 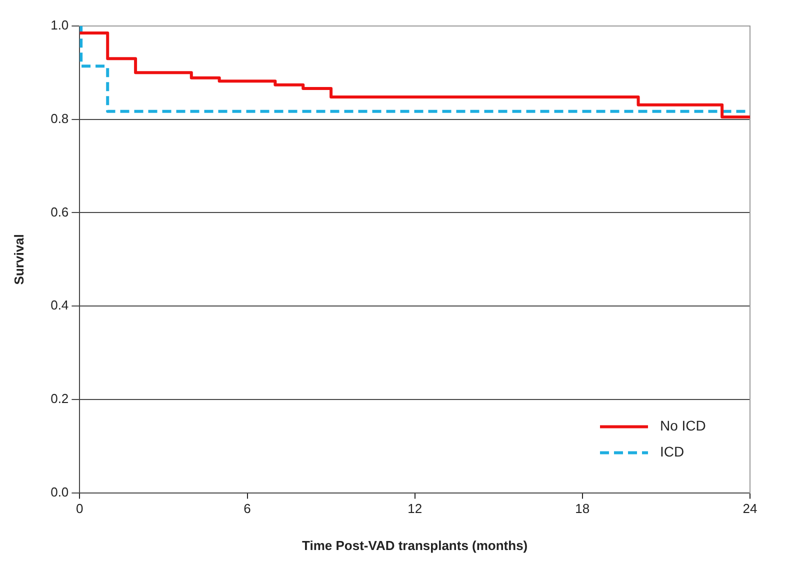 What do you see at coordinates (59, 212) in the screenshot?
I see `y-tick-label: 0.6` at bounding box center [59, 212].